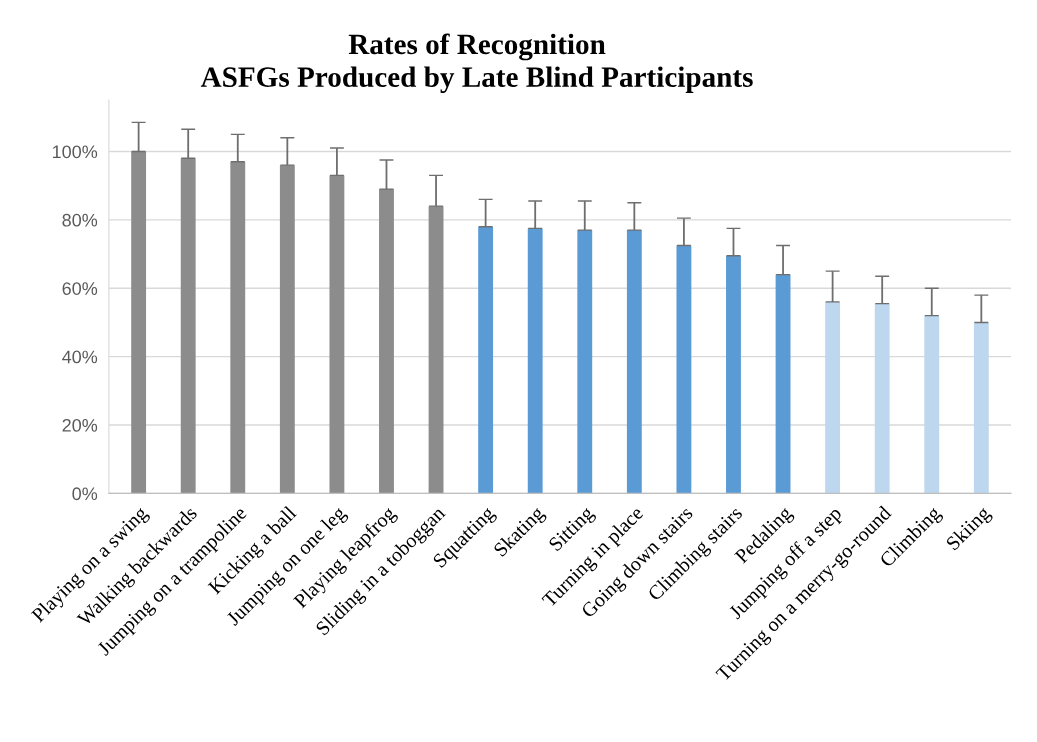  I want to click on y-tick-label: 0%, so click(85, 494).